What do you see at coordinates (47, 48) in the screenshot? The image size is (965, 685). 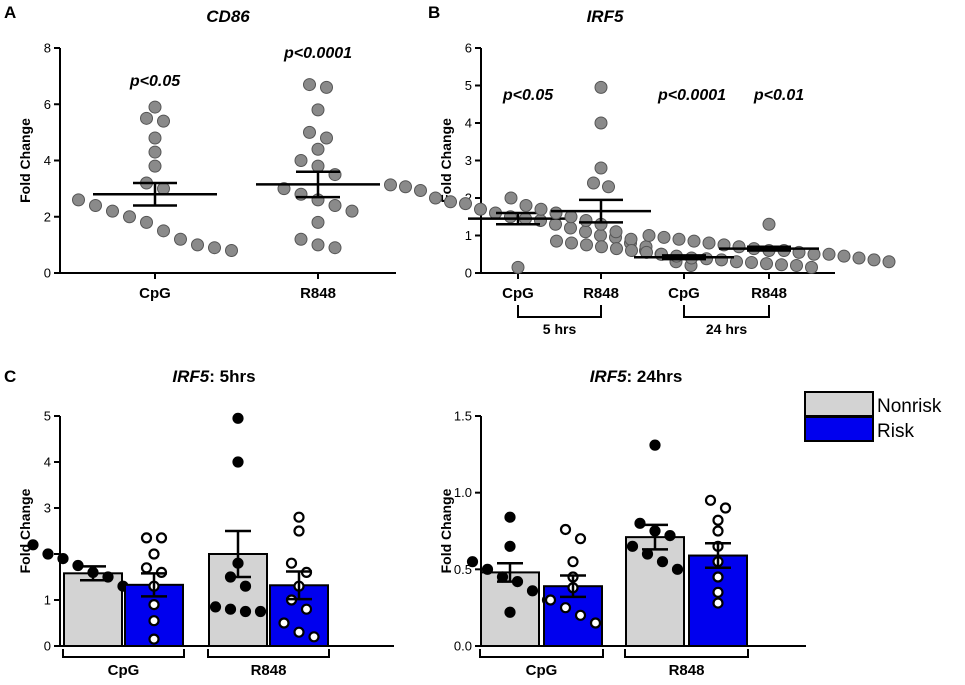 I see `y-tick-label: 8` at bounding box center [47, 48].